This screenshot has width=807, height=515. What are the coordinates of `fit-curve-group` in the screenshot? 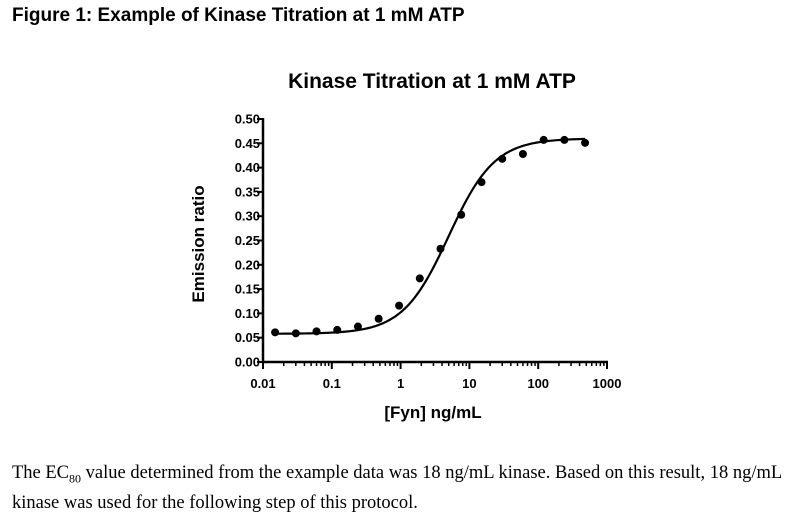 It's located at (430, 236).